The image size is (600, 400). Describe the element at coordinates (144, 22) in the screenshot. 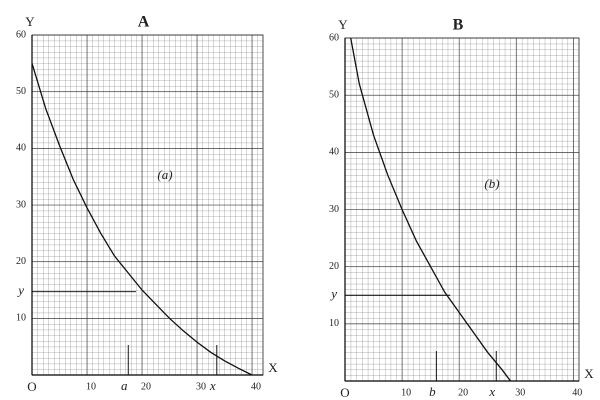

I see `chart-title: A` at that location.